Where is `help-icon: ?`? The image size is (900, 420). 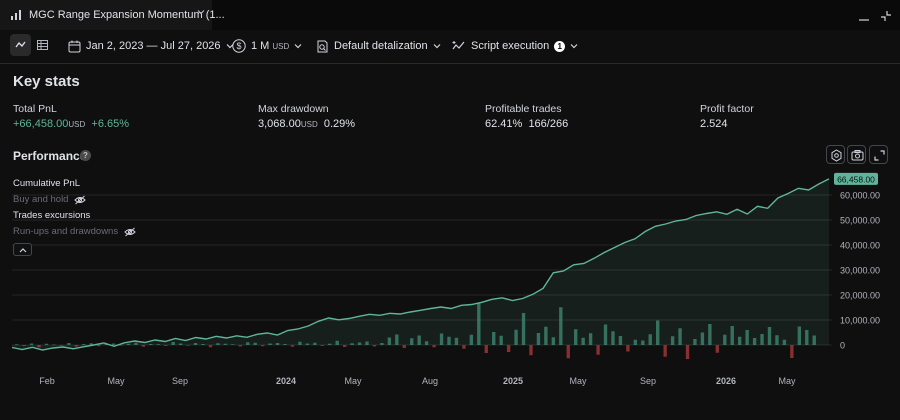
help-icon: ? is located at coordinates (85, 155).